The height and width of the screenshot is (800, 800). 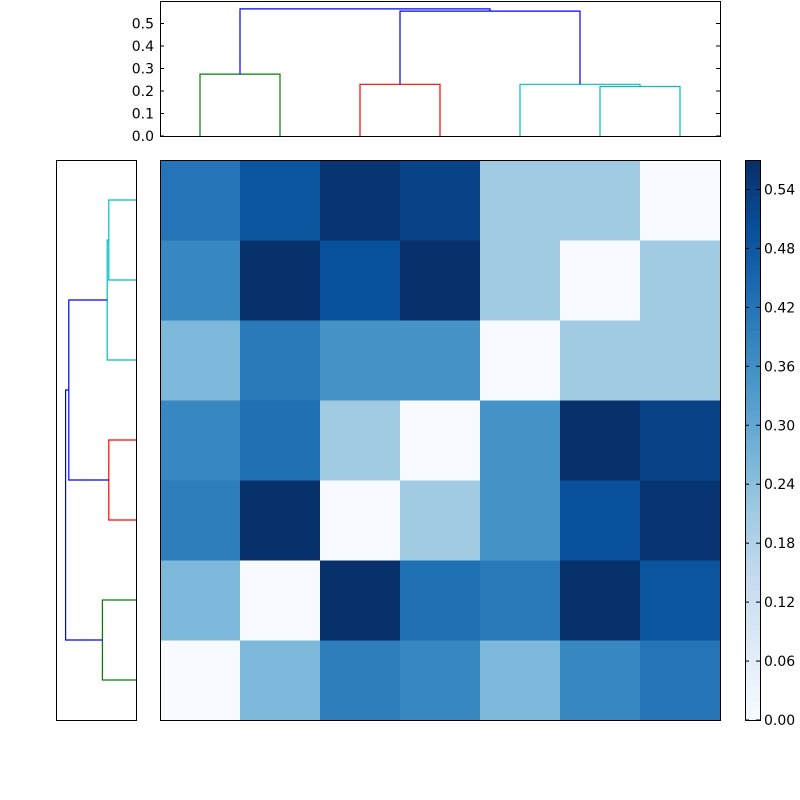 What do you see at coordinates (779, 426) in the screenshot?
I see `colorbar-tick-label: 0.30` at bounding box center [779, 426].